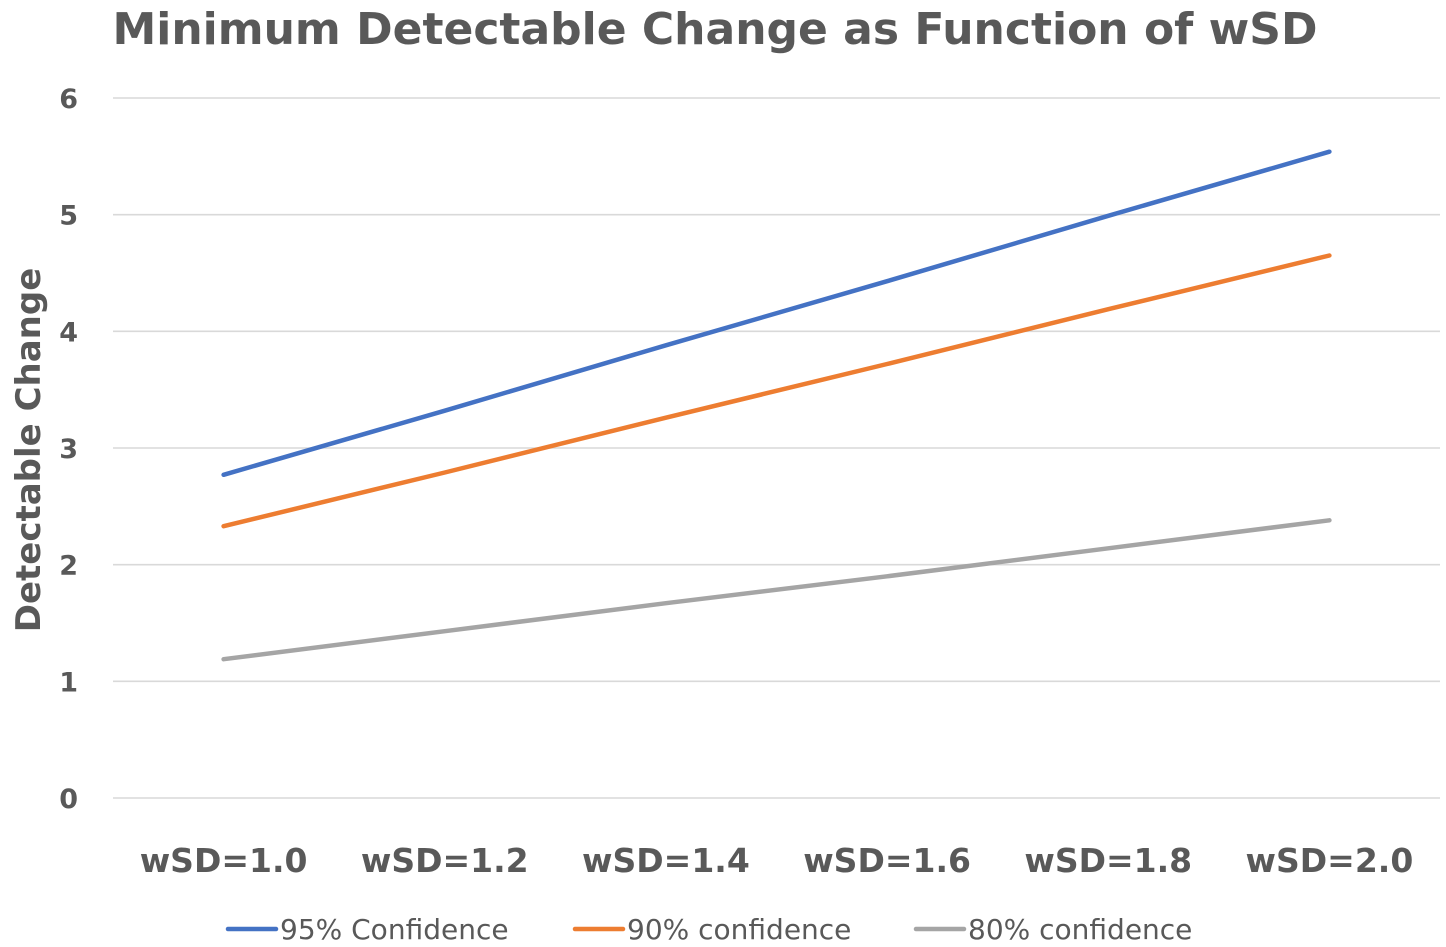 The width and height of the screenshot is (1446, 947). What do you see at coordinates (1108, 860) in the screenshot?
I see `x-tick-label: wSD=1.8` at bounding box center [1108, 860].